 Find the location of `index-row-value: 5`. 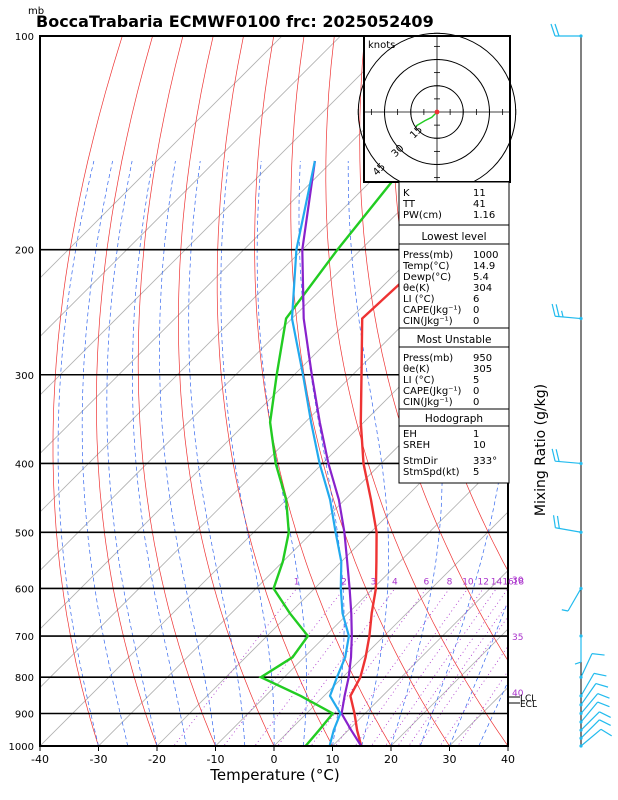

index-row-value: 5 is located at coordinates (476, 380).